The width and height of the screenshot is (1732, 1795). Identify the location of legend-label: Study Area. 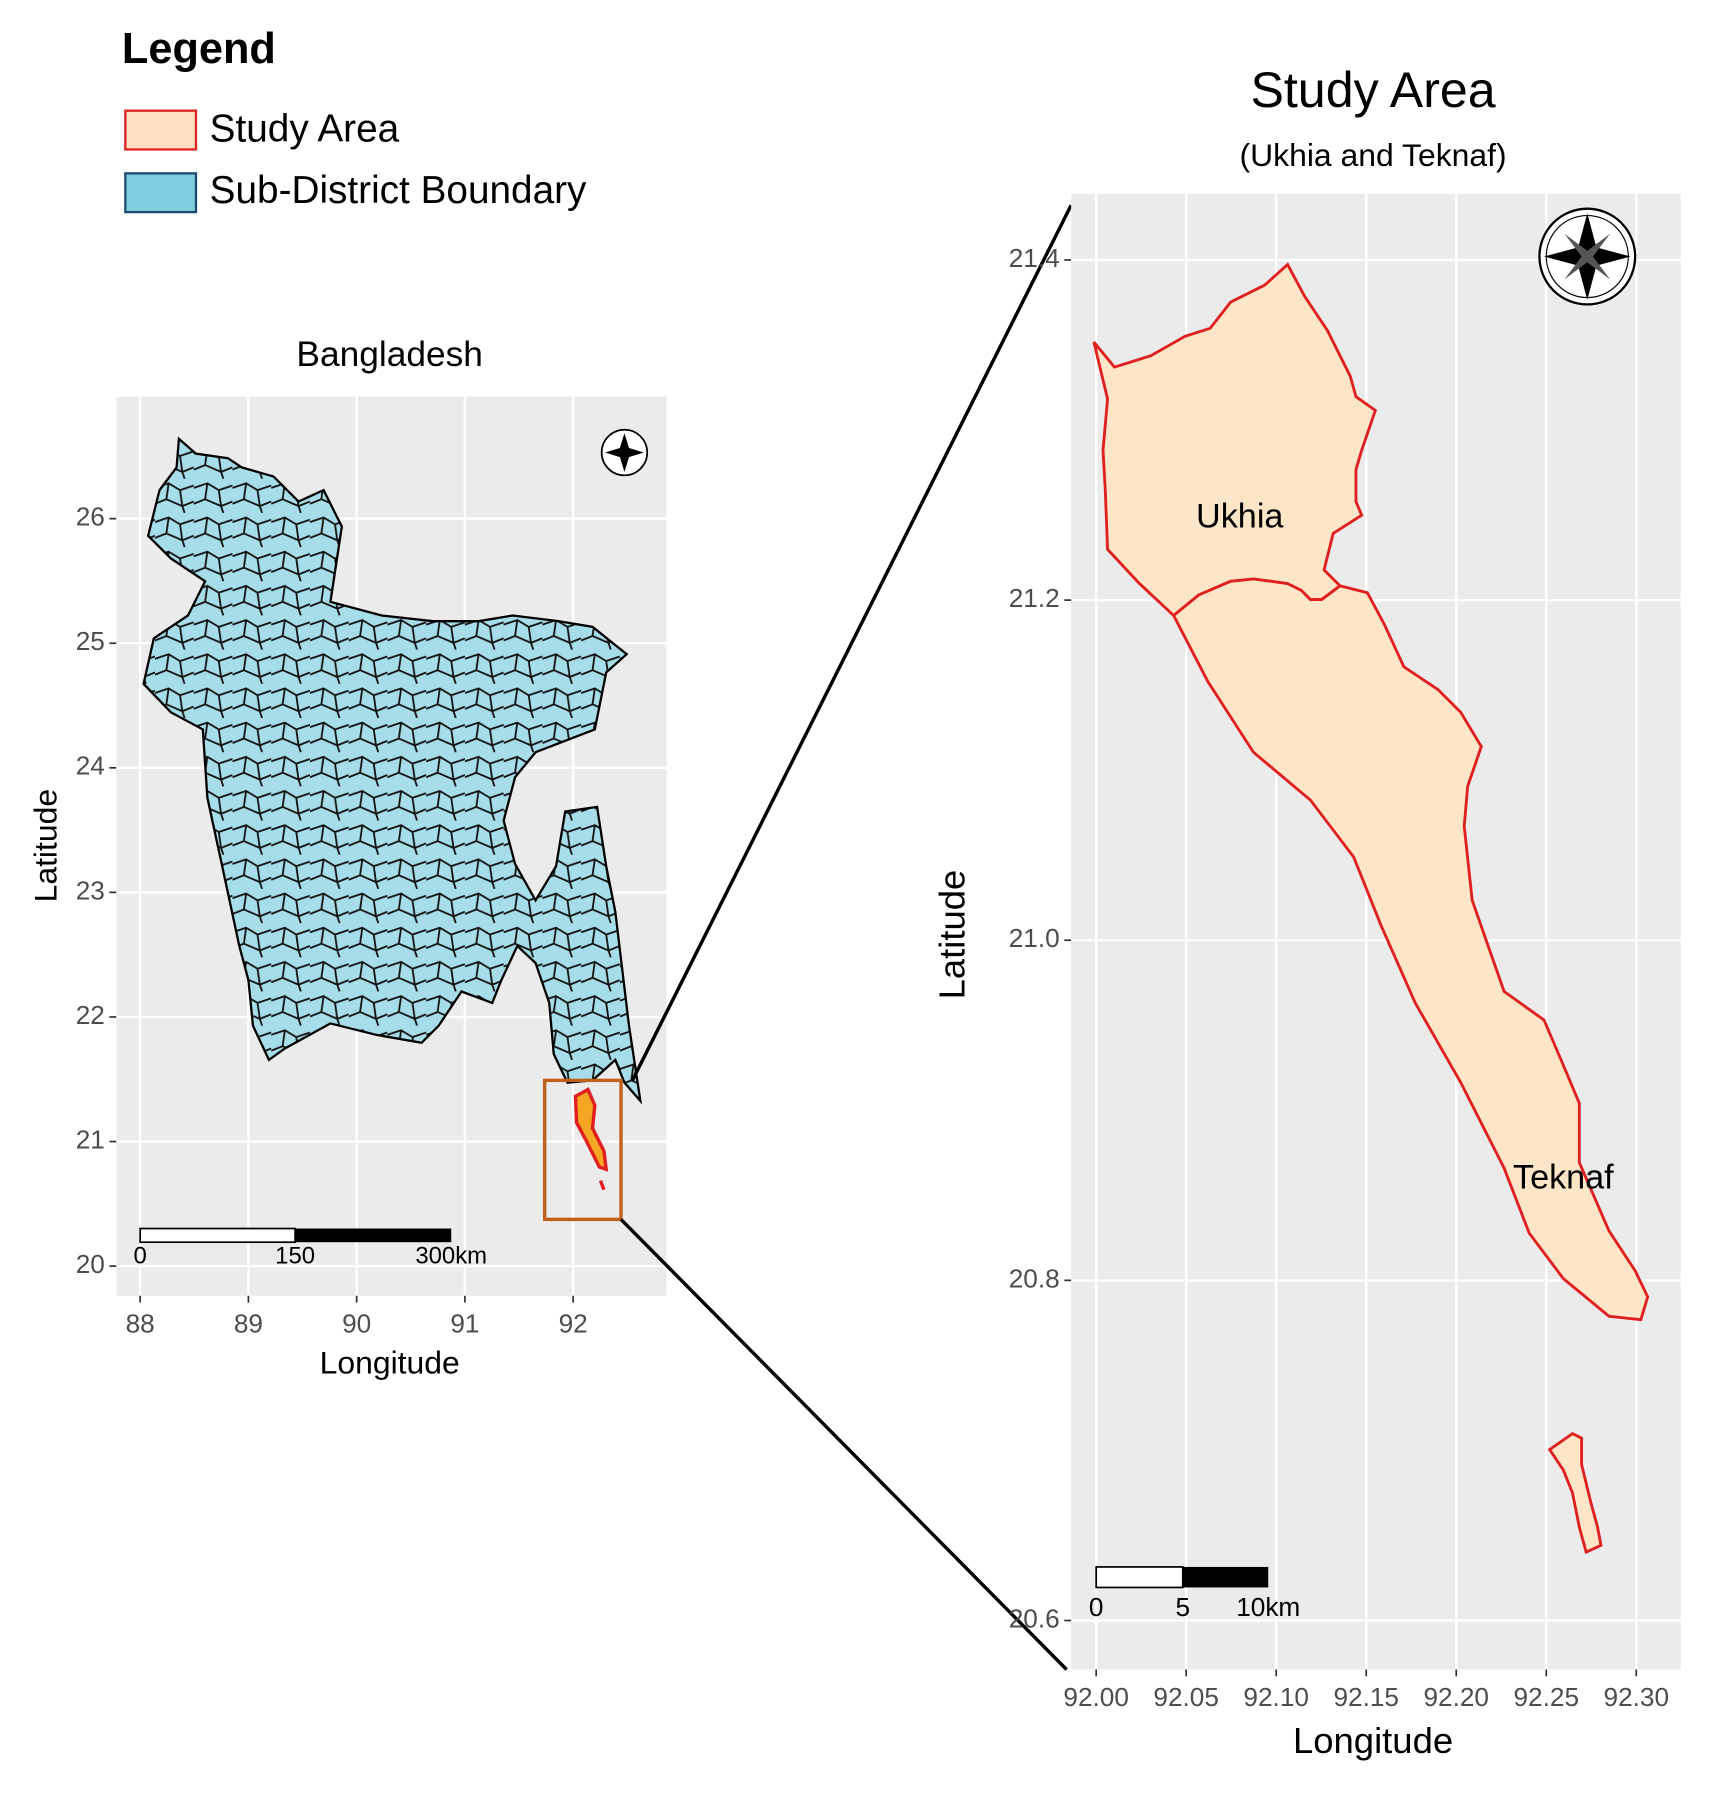
(305, 128).